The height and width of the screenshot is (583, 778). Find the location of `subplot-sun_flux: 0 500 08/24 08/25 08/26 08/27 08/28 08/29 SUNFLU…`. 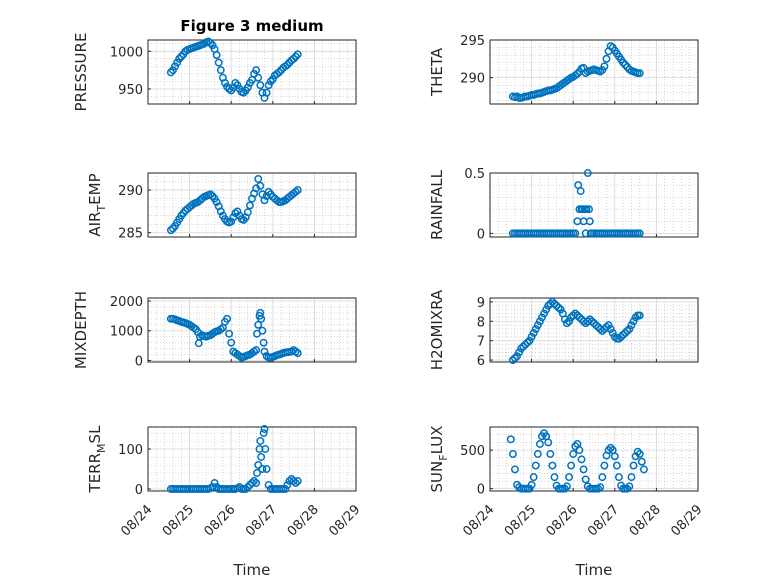

subplot-sun_flux: 0 500 08/24 08/25 08/26 08/27 08/28 08/29 SUNFLU… is located at coordinates (566, 483).